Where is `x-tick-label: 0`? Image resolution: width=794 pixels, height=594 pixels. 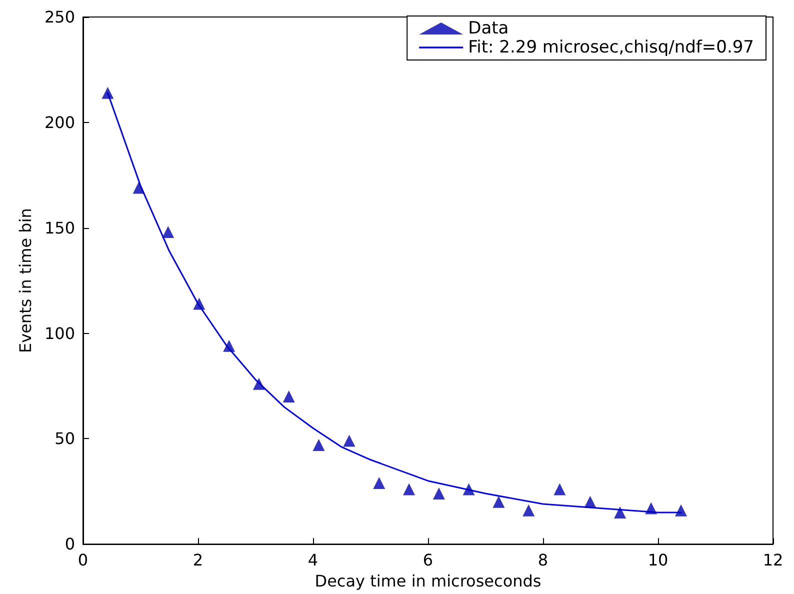
x-tick-label: 0 is located at coordinates (83, 560).